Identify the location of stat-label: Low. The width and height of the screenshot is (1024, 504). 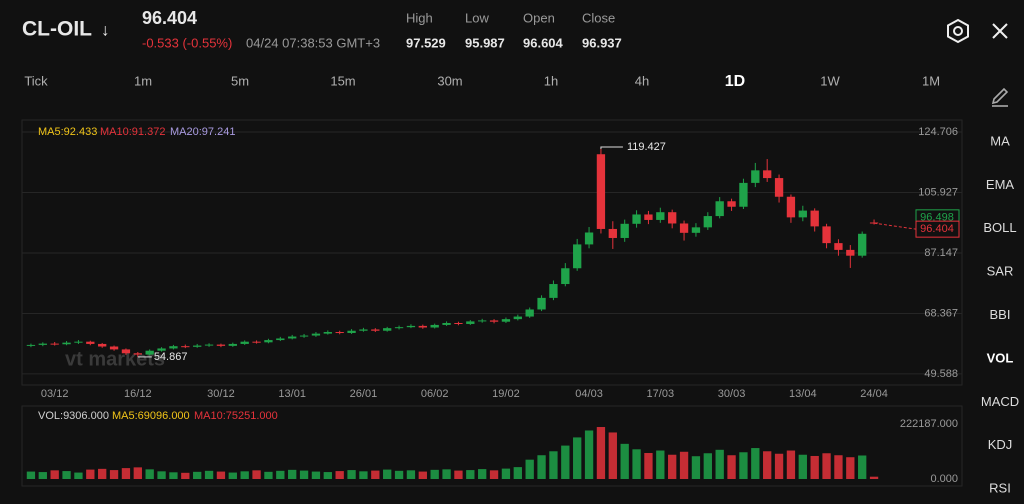
(477, 17).